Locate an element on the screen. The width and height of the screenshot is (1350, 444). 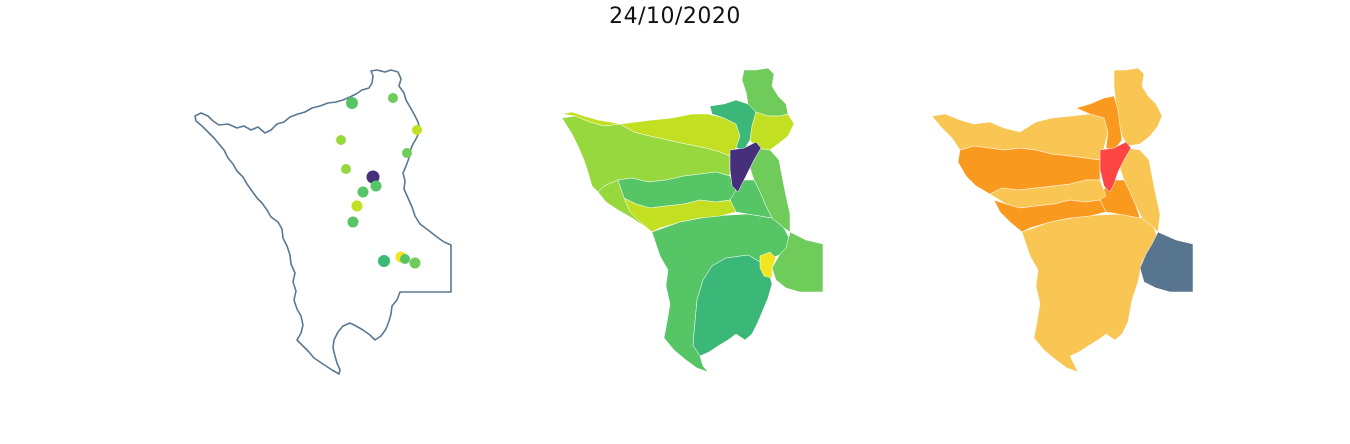
warm-basin-north-orange is located at coordinates (1099, 123).